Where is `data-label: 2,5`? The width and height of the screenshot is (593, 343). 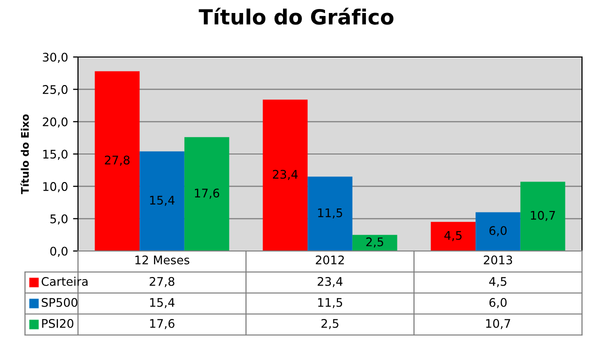
data-label: 2,5 is located at coordinates (329, 324).